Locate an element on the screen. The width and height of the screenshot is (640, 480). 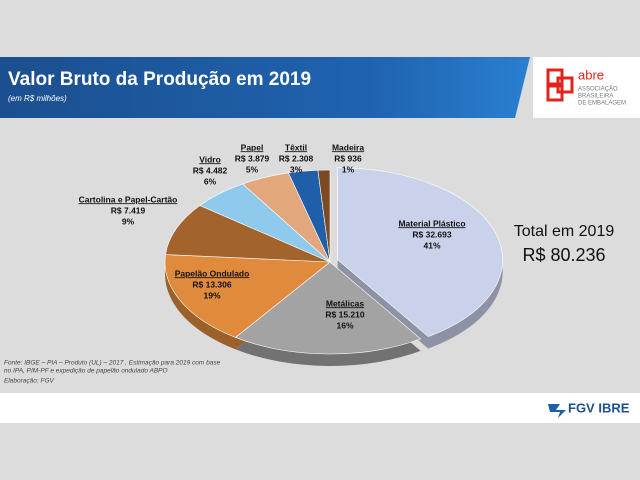
header-band is located at coordinates (265, 87).